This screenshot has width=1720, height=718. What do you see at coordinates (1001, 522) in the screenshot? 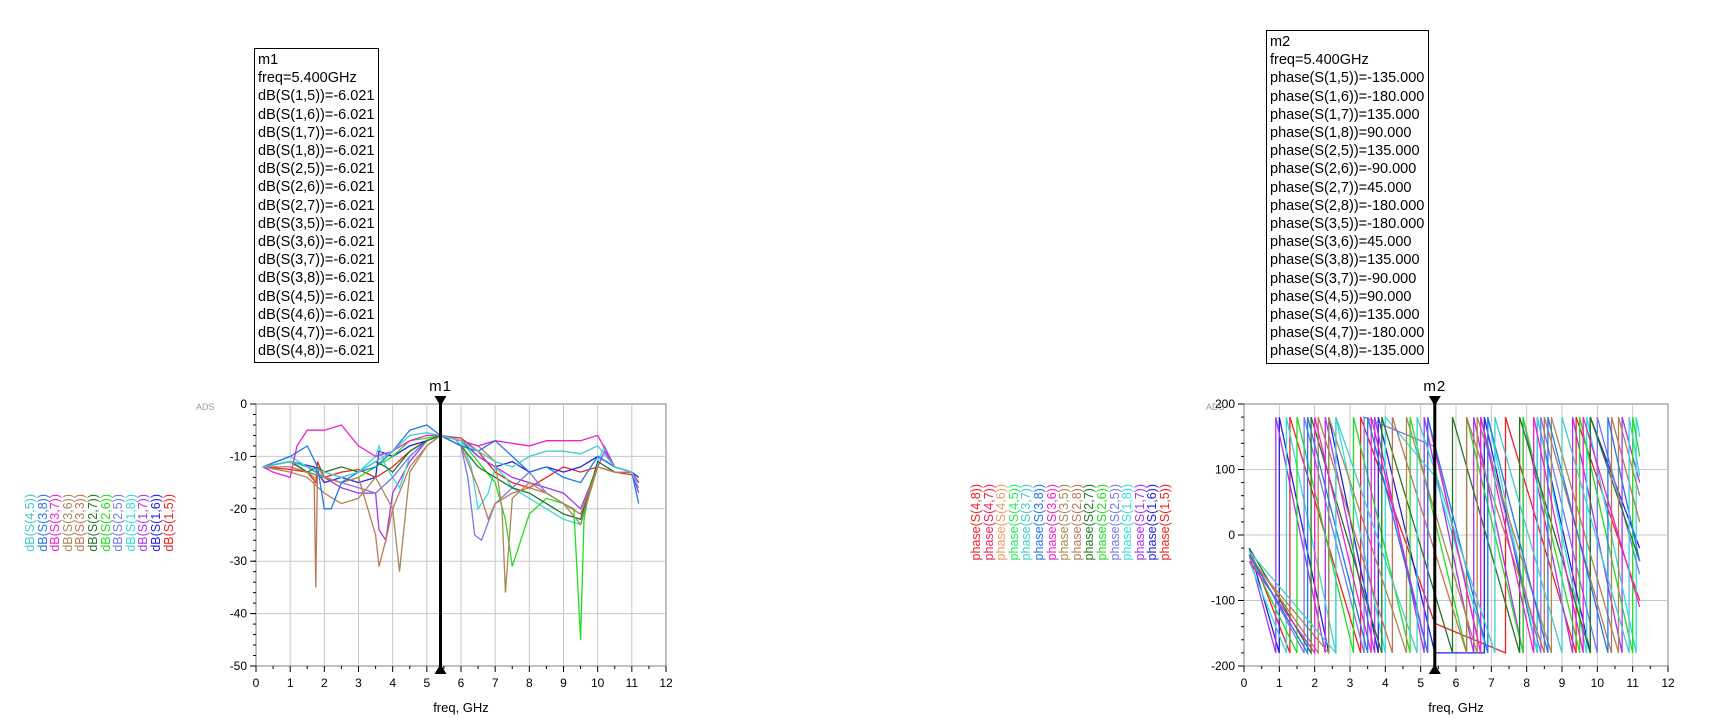
I see `legend-item: phase(S(4,6))` at bounding box center [1001, 522].